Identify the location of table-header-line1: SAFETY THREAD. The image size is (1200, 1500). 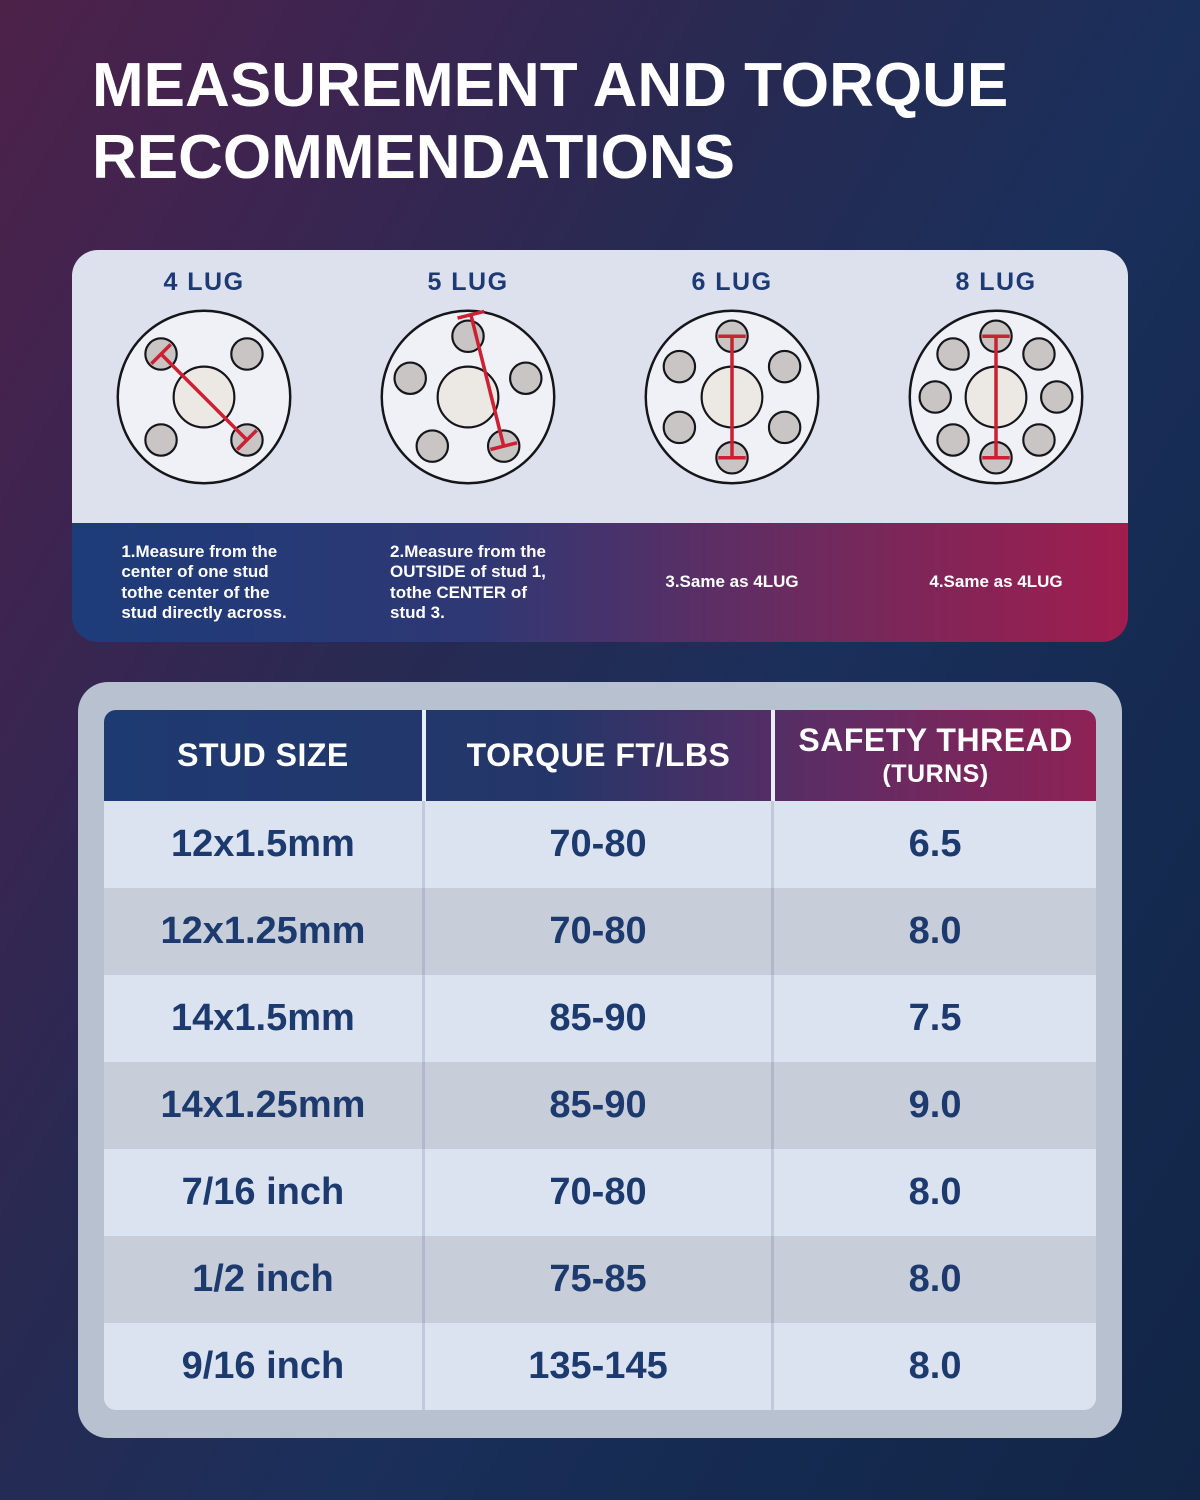
(935, 740).